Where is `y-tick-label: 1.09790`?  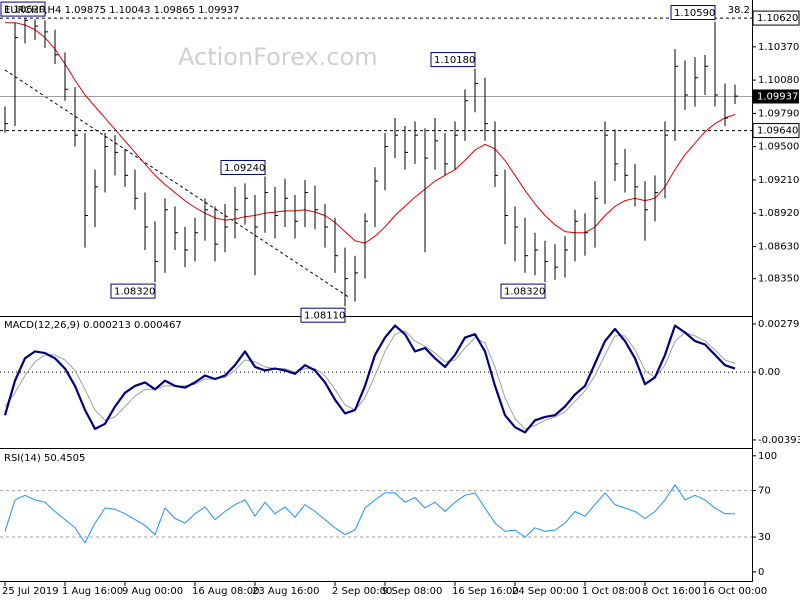
y-tick-label: 1.09790 is located at coordinates (778, 113).